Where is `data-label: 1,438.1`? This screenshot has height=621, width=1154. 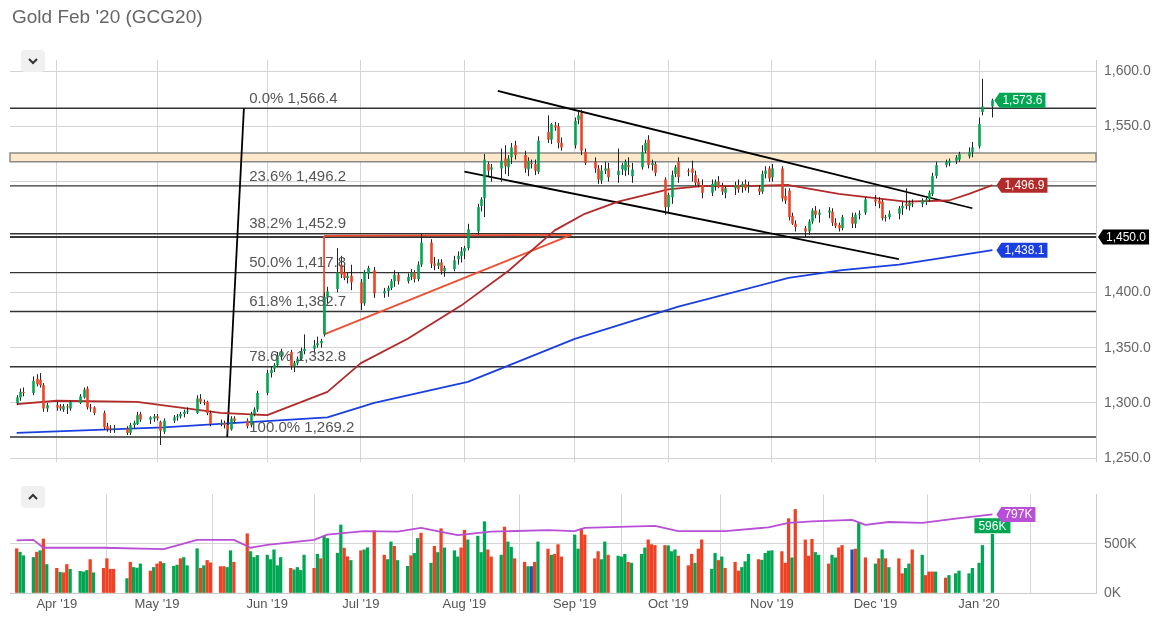 data-label: 1,438.1 is located at coordinates (1024, 249).